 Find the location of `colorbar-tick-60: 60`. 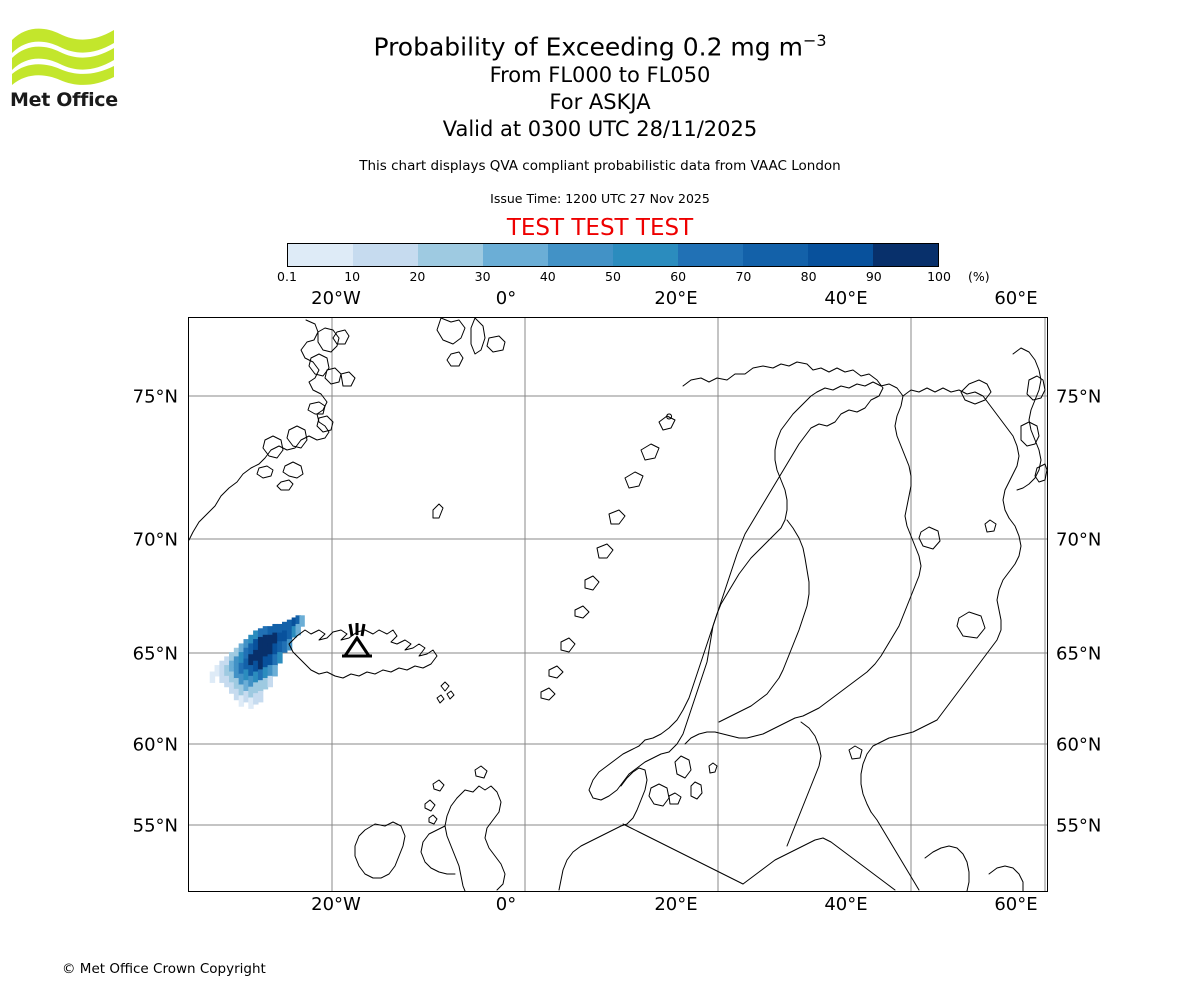

colorbar-tick-60: 60 is located at coordinates (678, 276).